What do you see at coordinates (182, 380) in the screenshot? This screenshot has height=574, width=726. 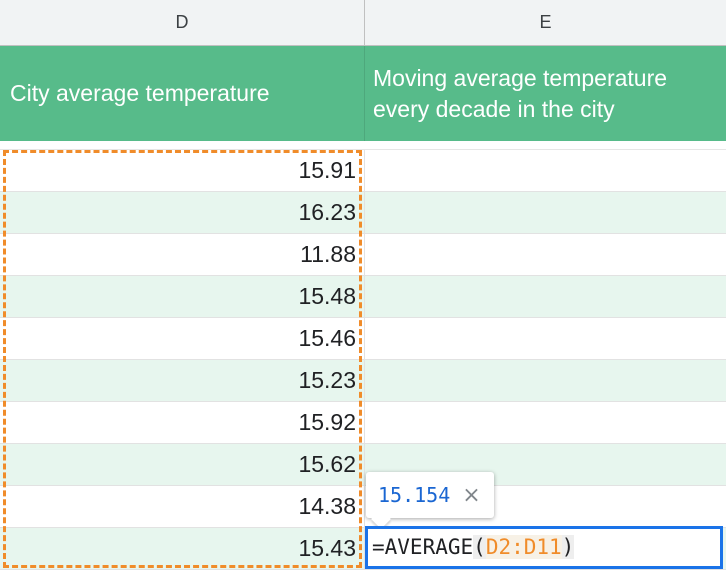 I see `cell-d7: 15.23` at bounding box center [182, 380].